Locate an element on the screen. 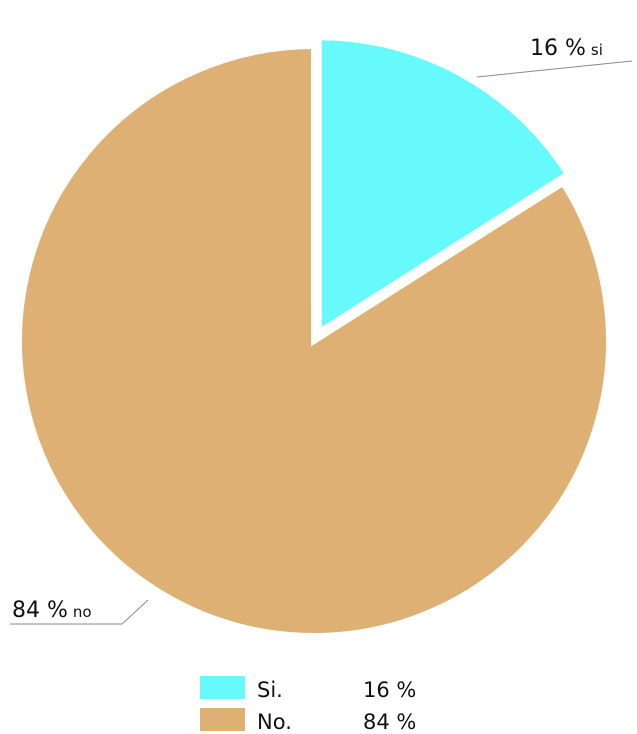 The height and width of the screenshot is (734, 637). legend-value-si: 16 % is located at coordinates (389, 690).